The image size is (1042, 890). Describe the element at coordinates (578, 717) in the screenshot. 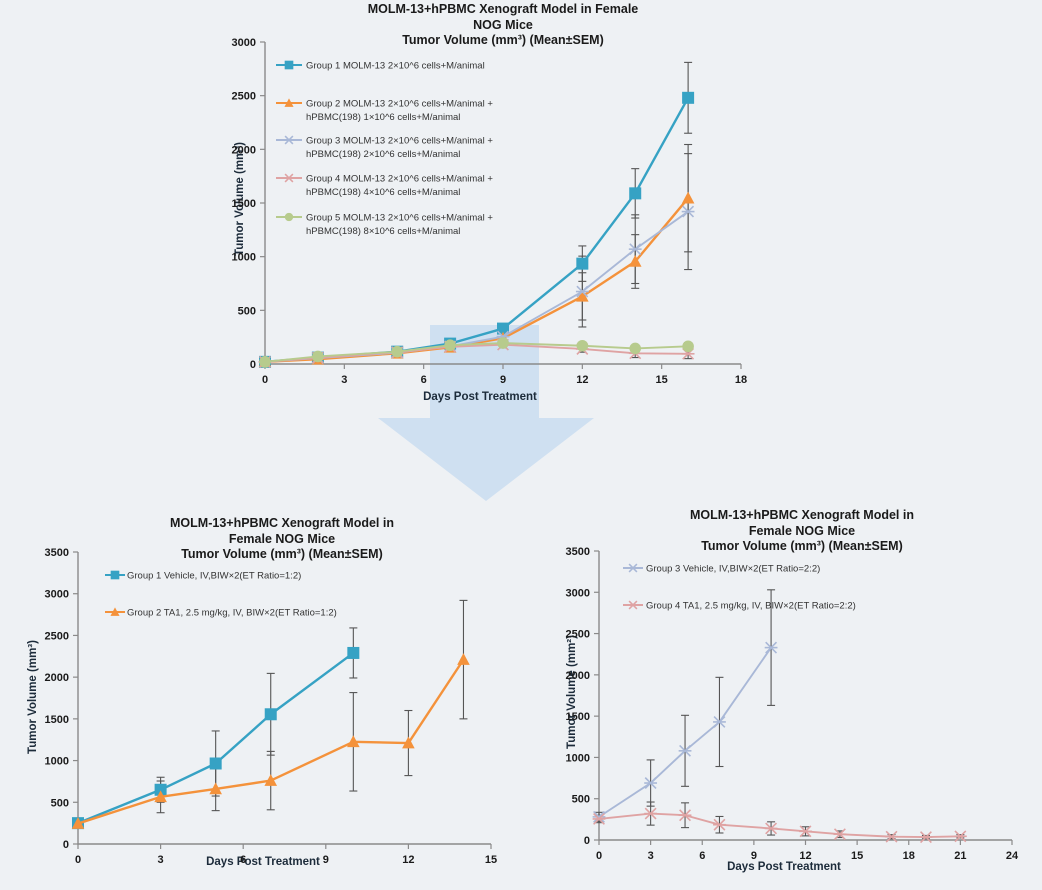

I see `y-tick-label: 1500` at that location.